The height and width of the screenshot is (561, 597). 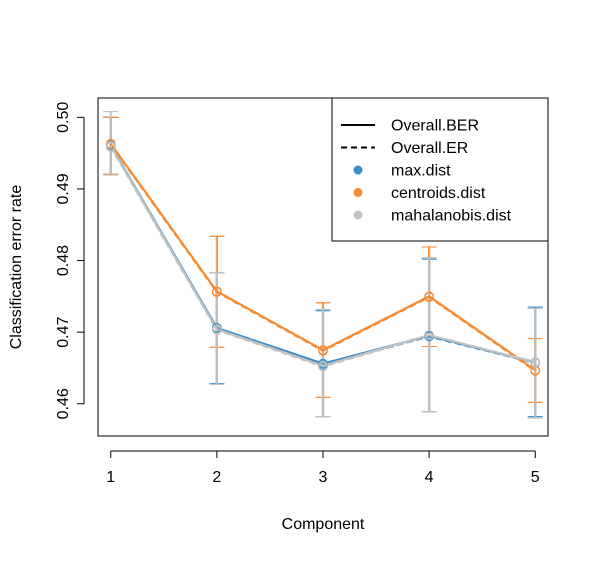 I want to click on x-tick-label: 2, so click(x=216, y=477).